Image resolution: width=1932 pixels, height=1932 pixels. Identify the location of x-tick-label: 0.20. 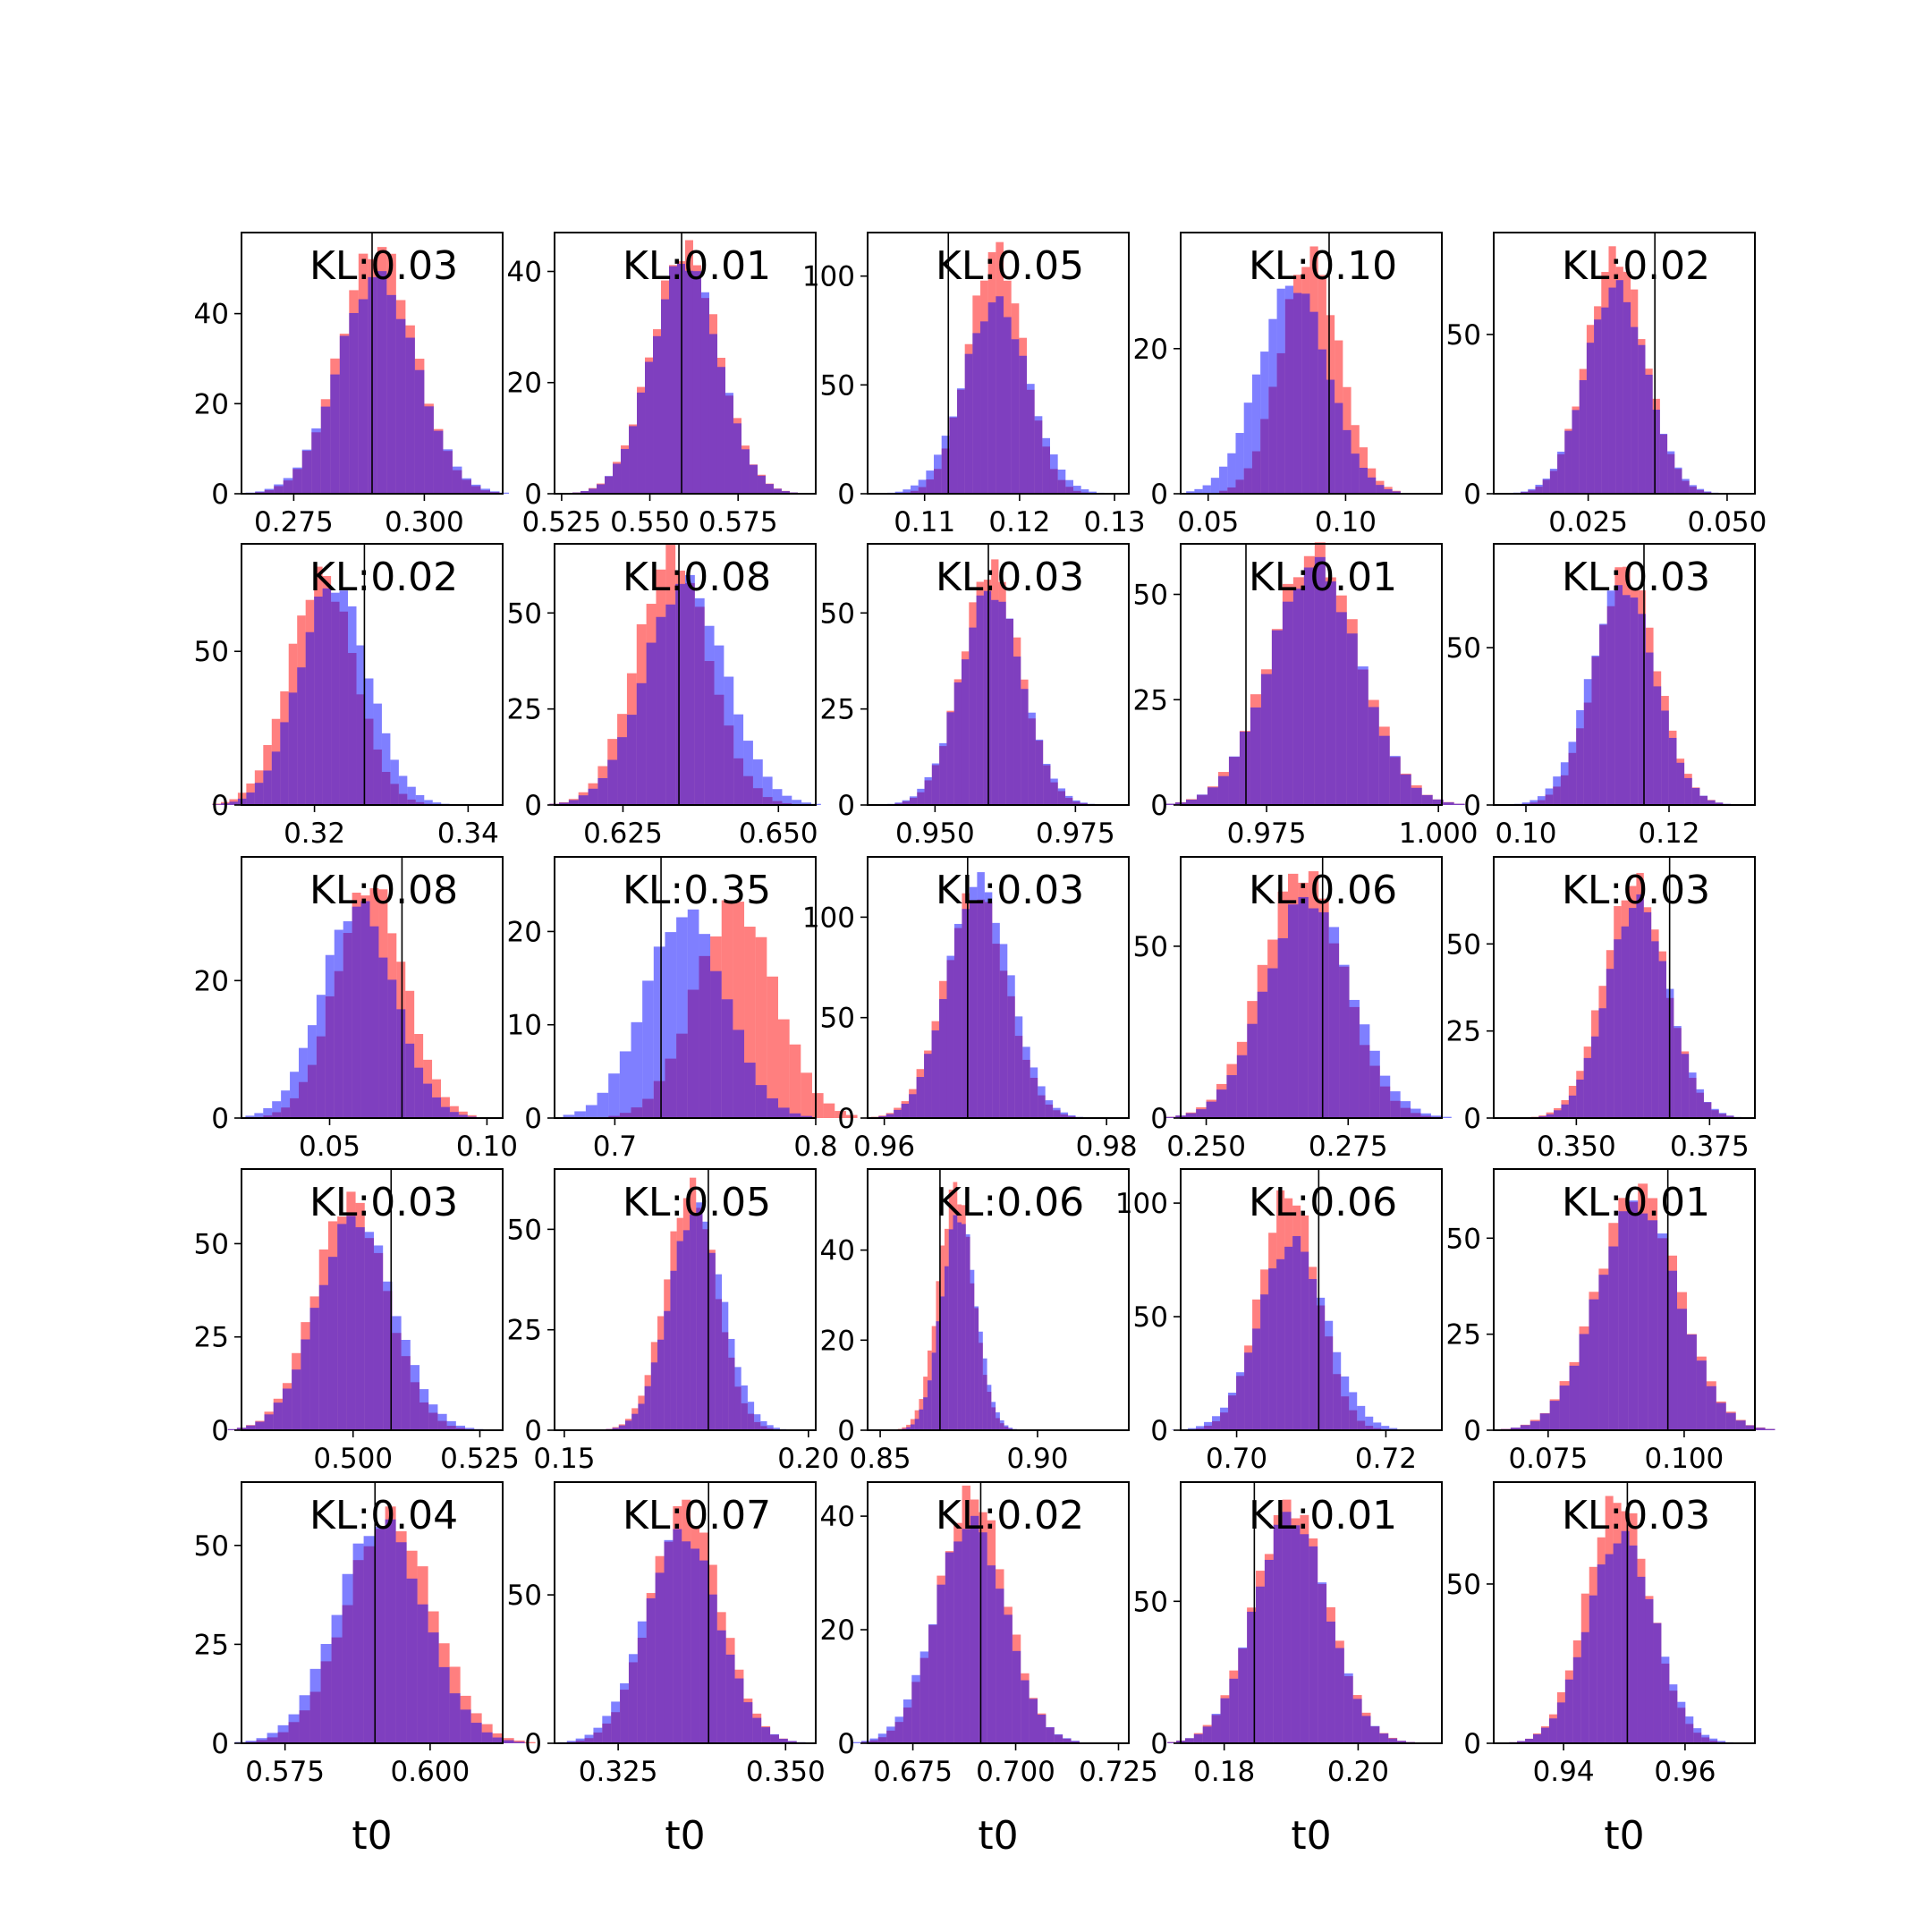
(808, 1459).